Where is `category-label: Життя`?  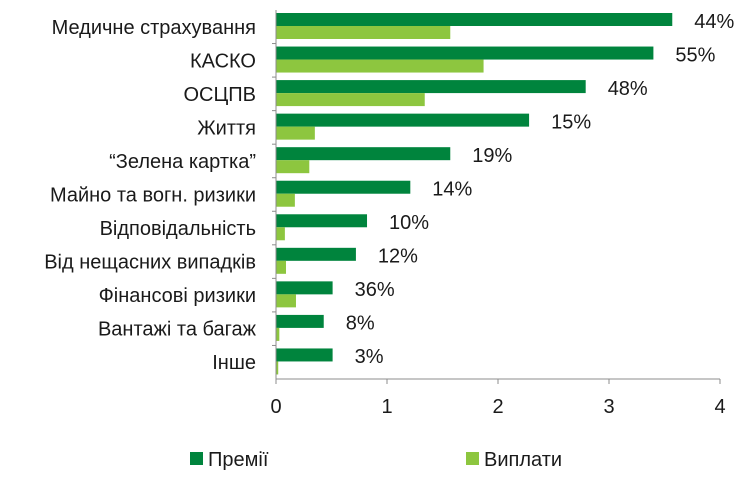
category-label: Життя is located at coordinates (226, 128).